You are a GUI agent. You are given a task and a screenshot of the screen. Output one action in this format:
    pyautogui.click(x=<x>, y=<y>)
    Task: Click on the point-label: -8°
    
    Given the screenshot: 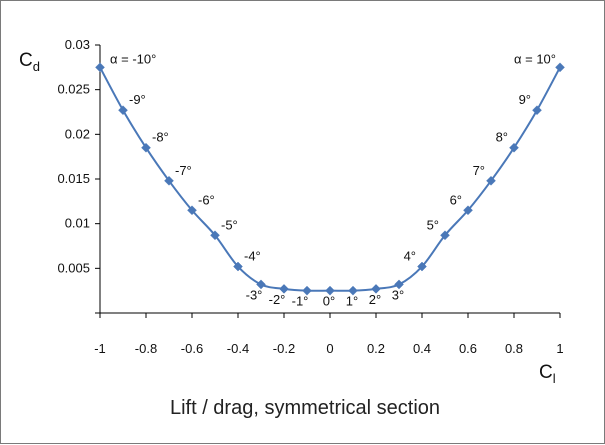 What is the action you would take?
    pyautogui.click(x=160, y=137)
    